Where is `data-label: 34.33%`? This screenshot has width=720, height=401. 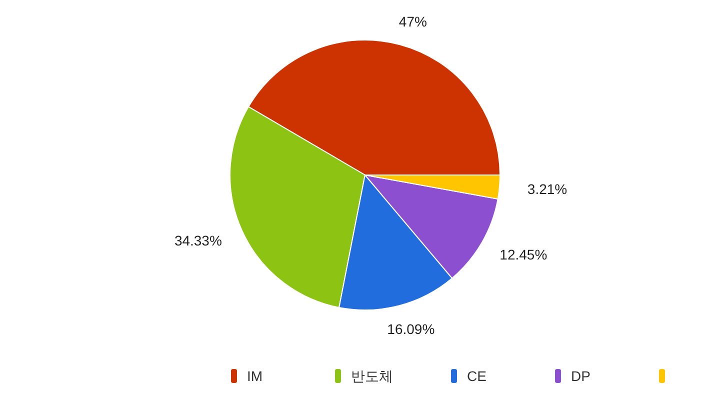 data-label: 34.33% is located at coordinates (198, 240).